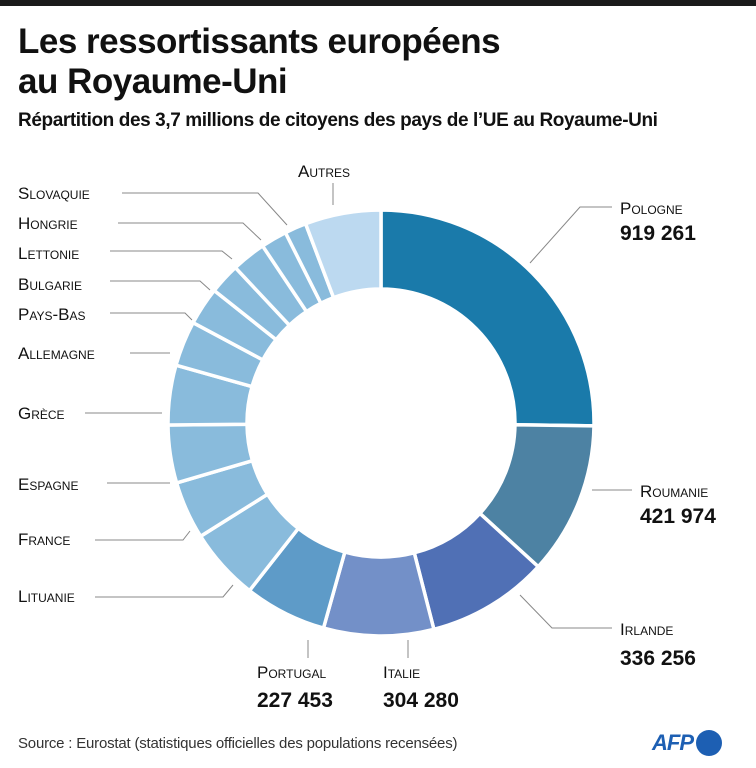 The image size is (756, 768). Describe the element at coordinates (259, 41) in the screenshot. I see `title-line-1: Les ressortissants européens` at that location.